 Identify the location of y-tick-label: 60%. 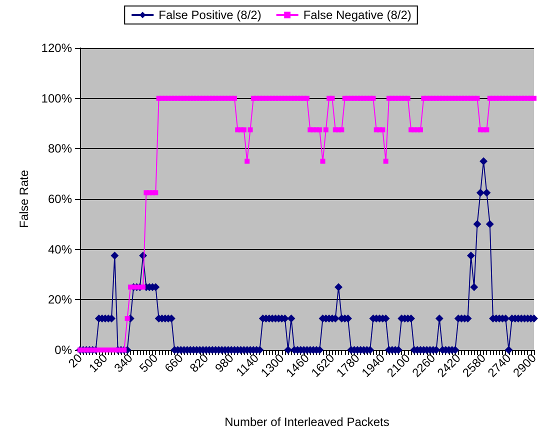
(60, 199).